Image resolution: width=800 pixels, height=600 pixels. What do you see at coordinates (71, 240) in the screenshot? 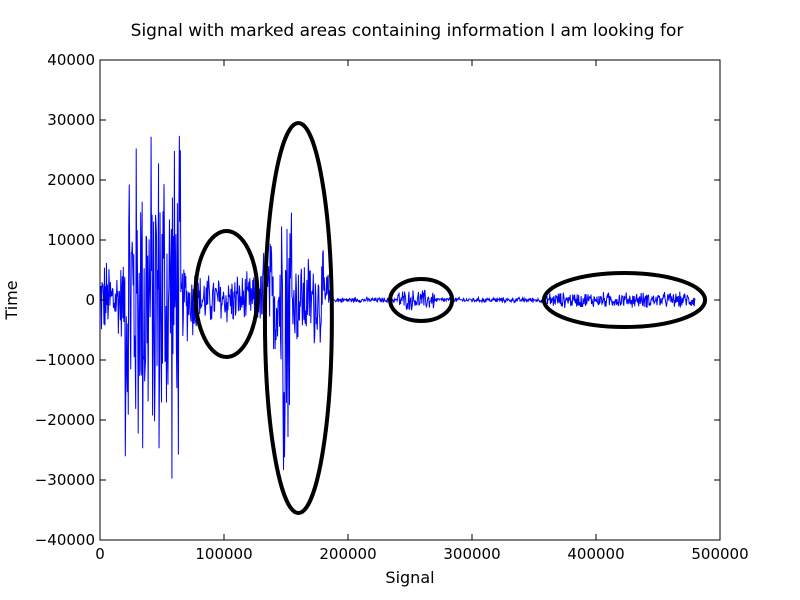
I see `y-tick-label: 10000` at bounding box center [71, 240].